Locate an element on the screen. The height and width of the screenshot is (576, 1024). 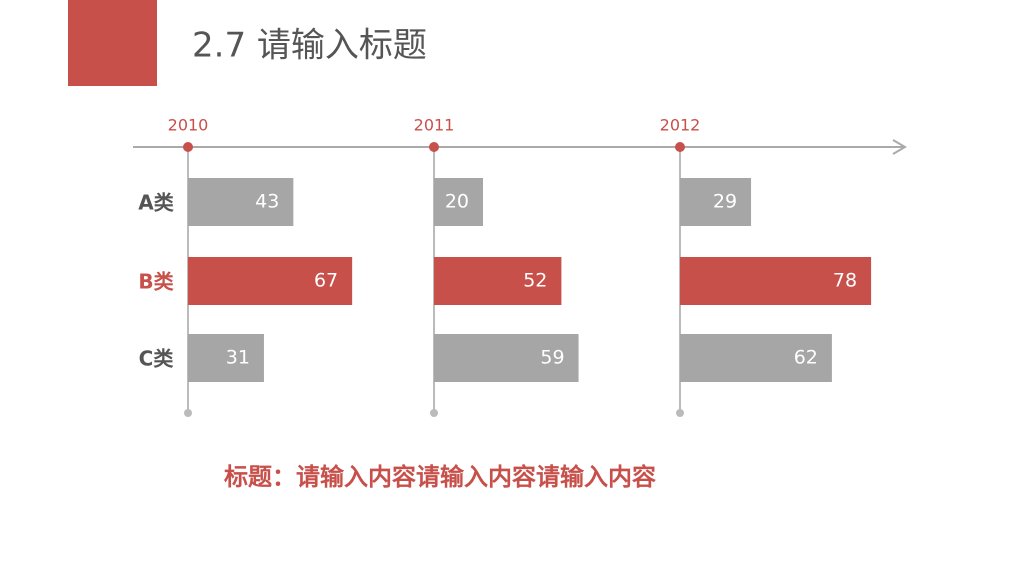
category-label: C类 is located at coordinates (156, 359).